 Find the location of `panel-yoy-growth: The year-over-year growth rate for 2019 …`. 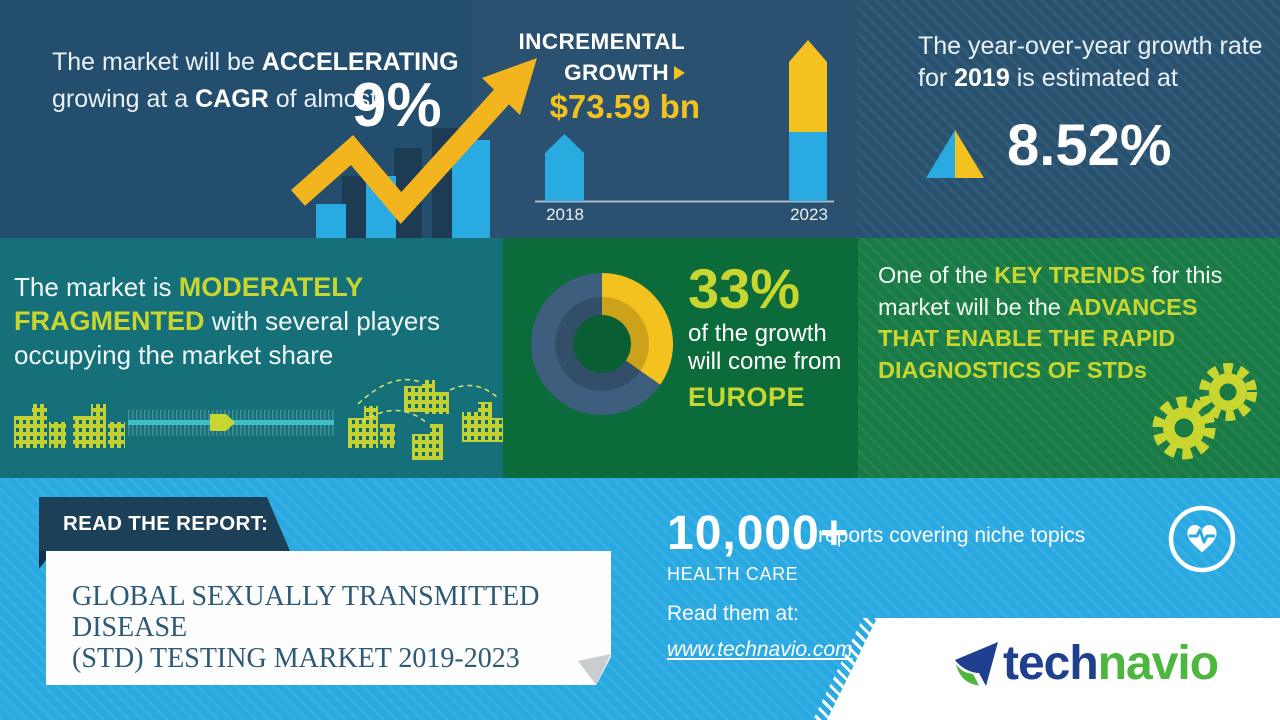

panel-yoy-growth: The year-over-year growth rate for 2019 … is located at coordinates (1068, 119).